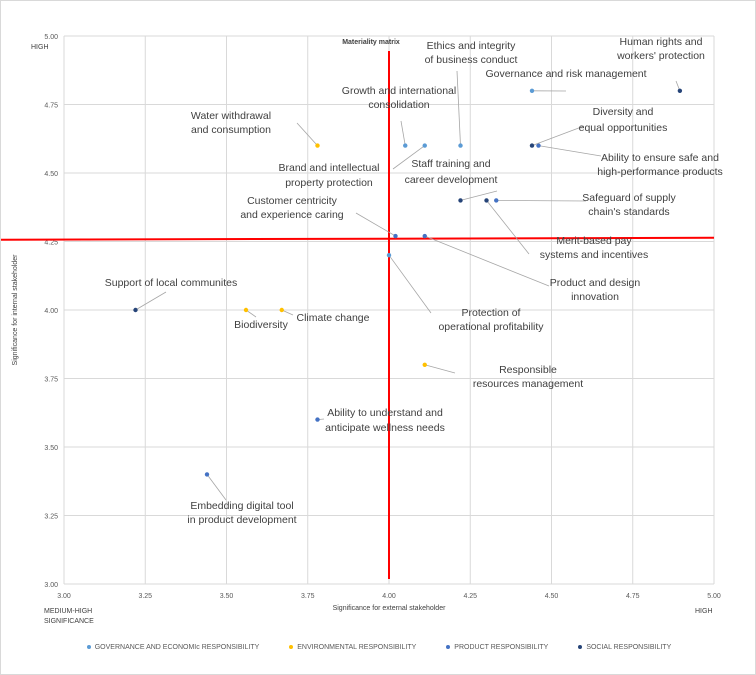 The height and width of the screenshot is (675, 756). I want to click on legend-label: PRODUCT RESPONSIBILITY, so click(501, 647).